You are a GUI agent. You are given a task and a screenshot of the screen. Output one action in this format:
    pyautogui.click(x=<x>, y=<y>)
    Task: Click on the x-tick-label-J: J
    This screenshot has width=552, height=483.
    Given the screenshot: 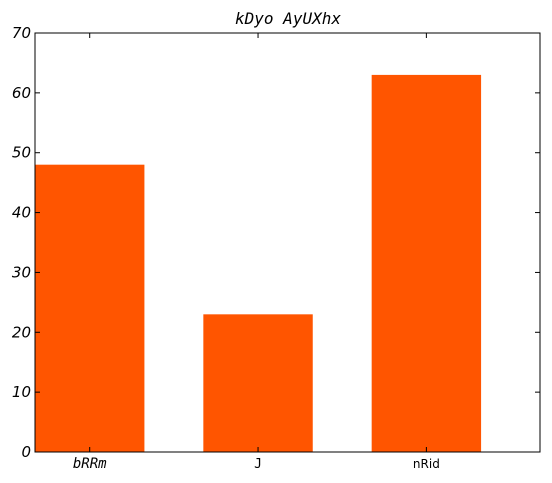 What is the action you would take?
    pyautogui.click(x=258, y=464)
    